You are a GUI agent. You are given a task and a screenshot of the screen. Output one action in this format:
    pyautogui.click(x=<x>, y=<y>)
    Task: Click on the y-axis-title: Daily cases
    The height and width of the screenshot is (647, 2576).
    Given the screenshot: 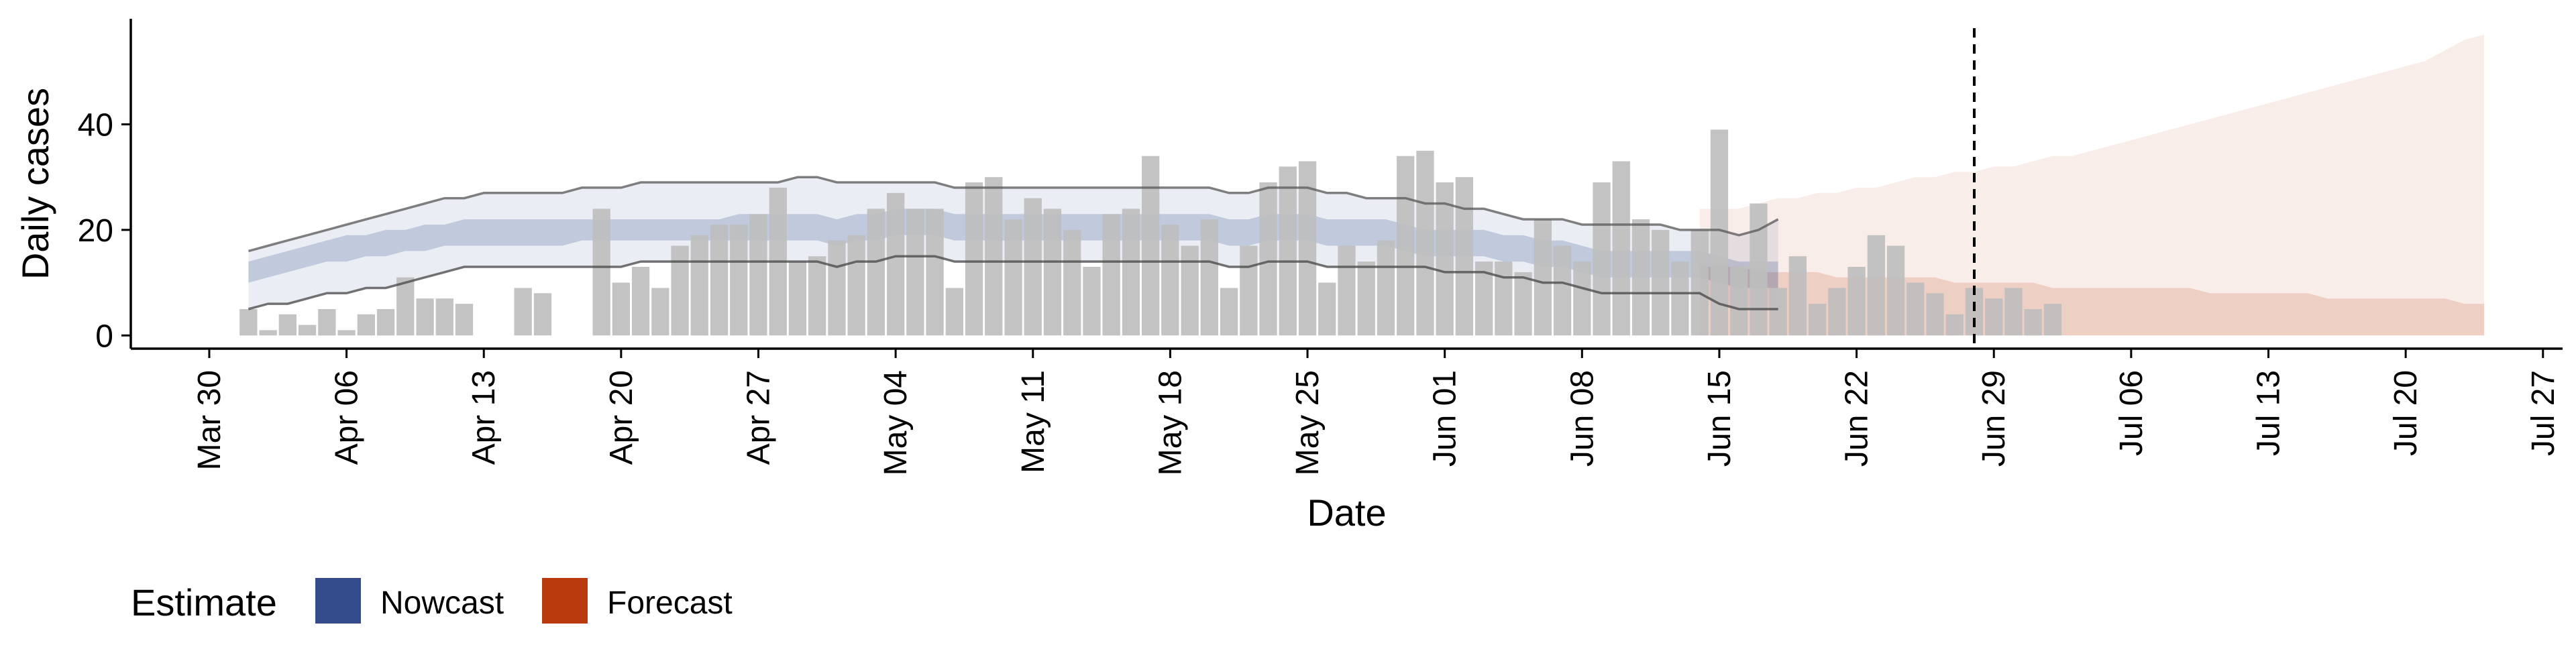 What is the action you would take?
    pyautogui.click(x=35, y=184)
    